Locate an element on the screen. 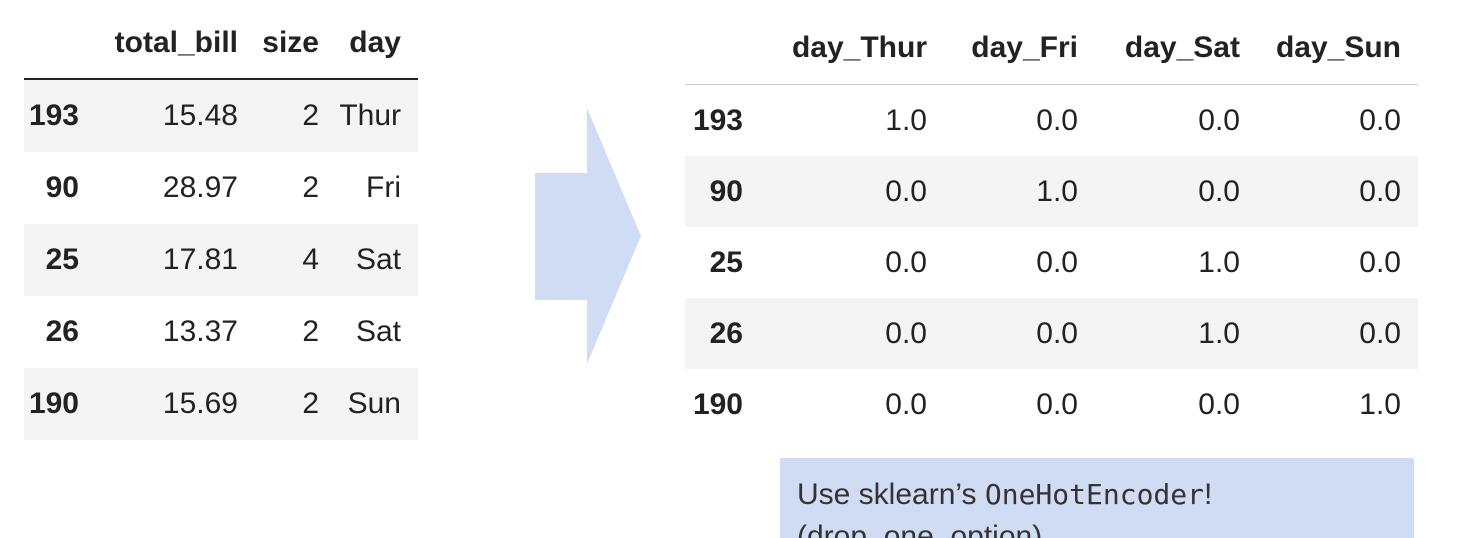  note-prefix: Use sklearn’s is located at coordinates (891, 494).